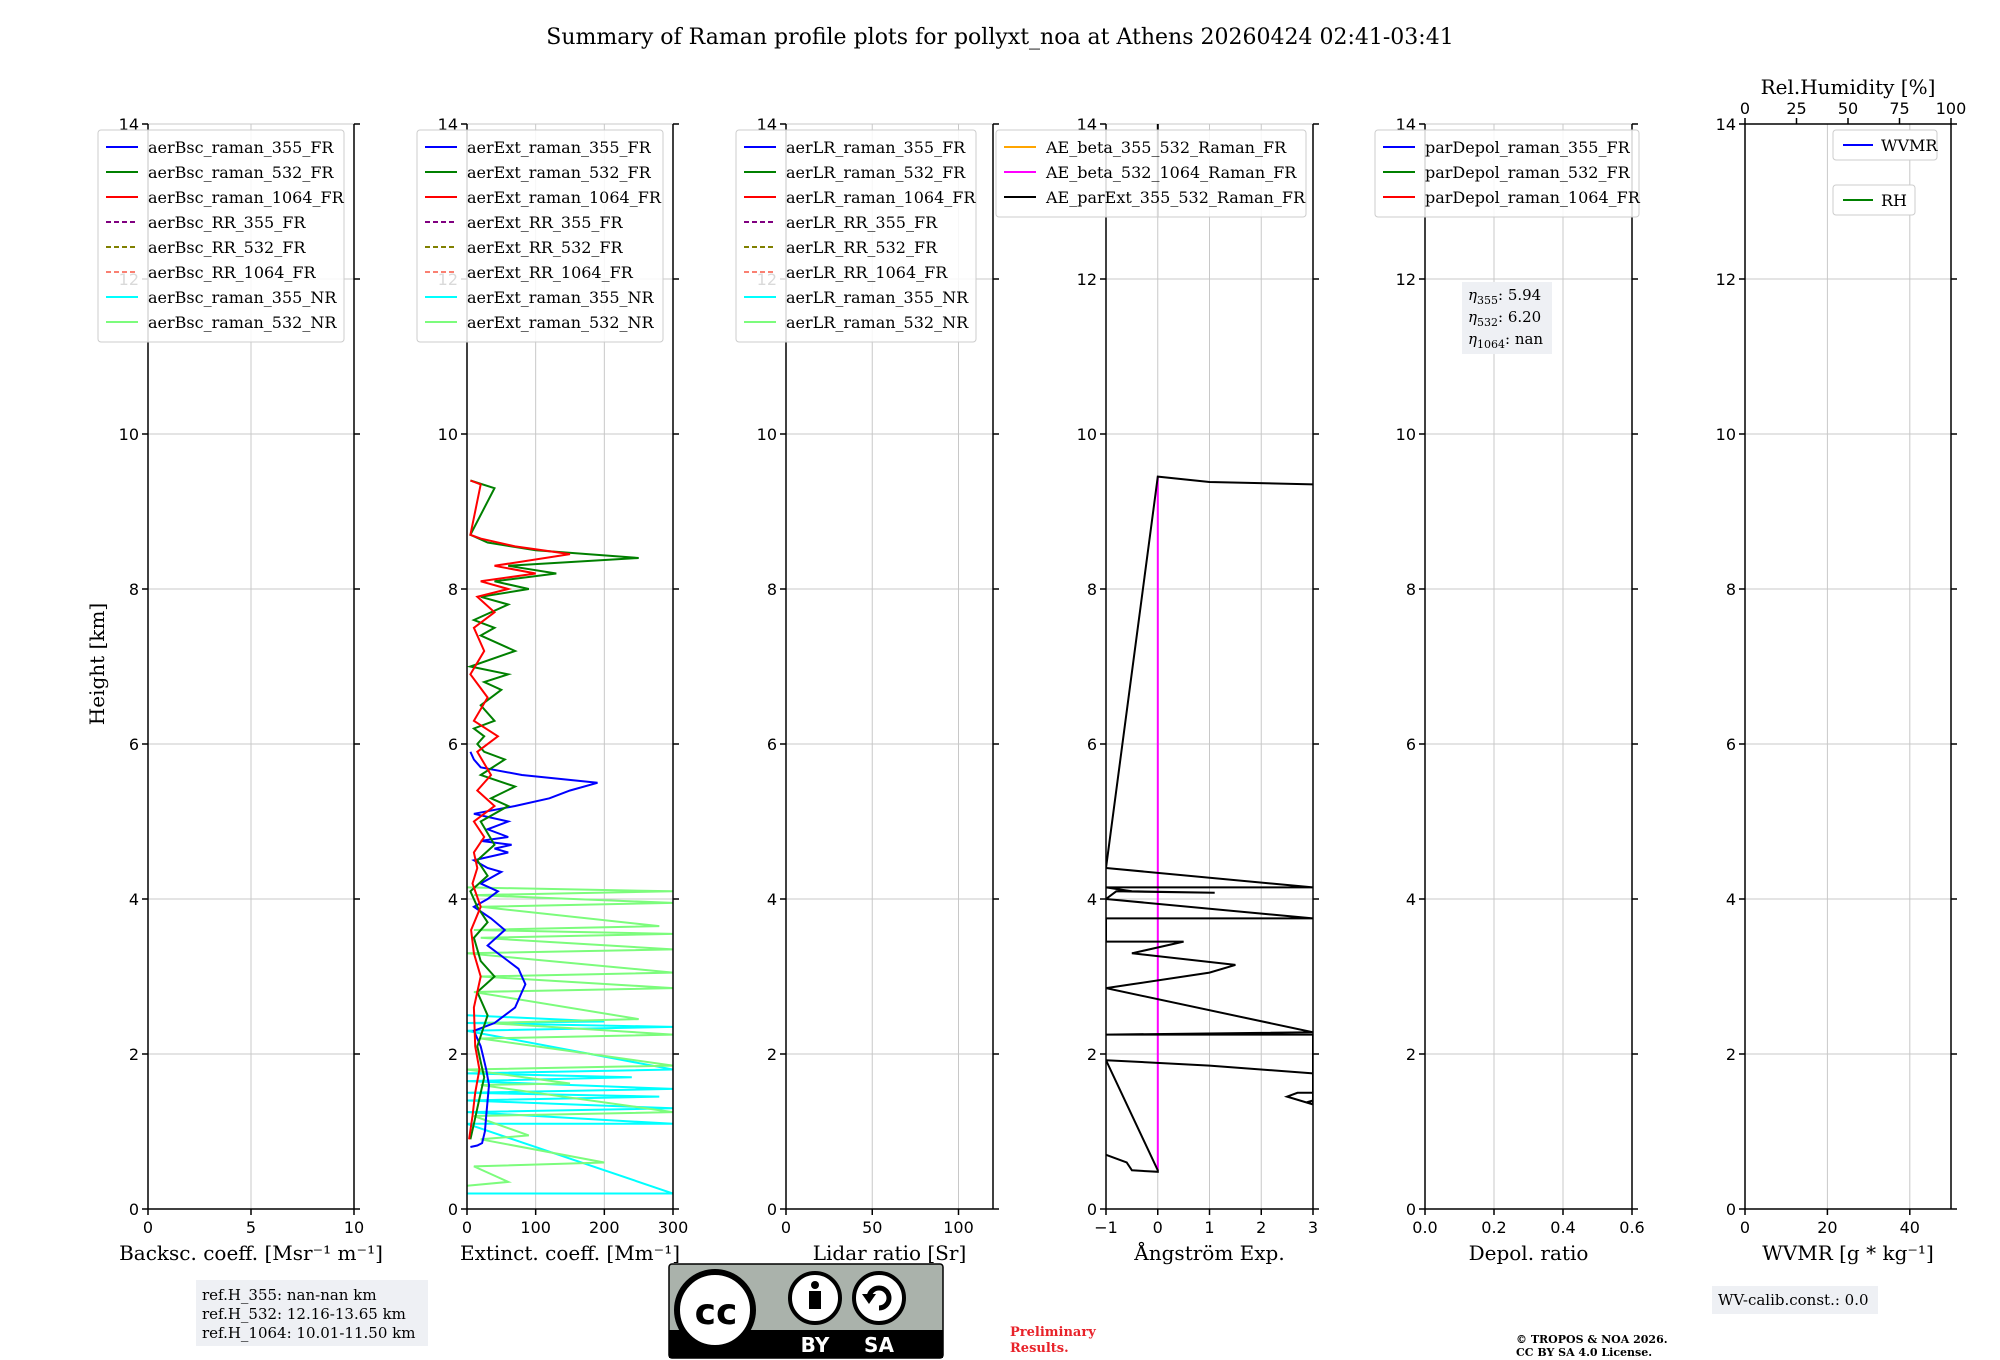 This screenshot has width=2000, height=1360. Describe the element at coordinates (570, 1253) in the screenshot. I see `xaxis-label: Extinct. coeff. [Mm⁻¹]` at that location.